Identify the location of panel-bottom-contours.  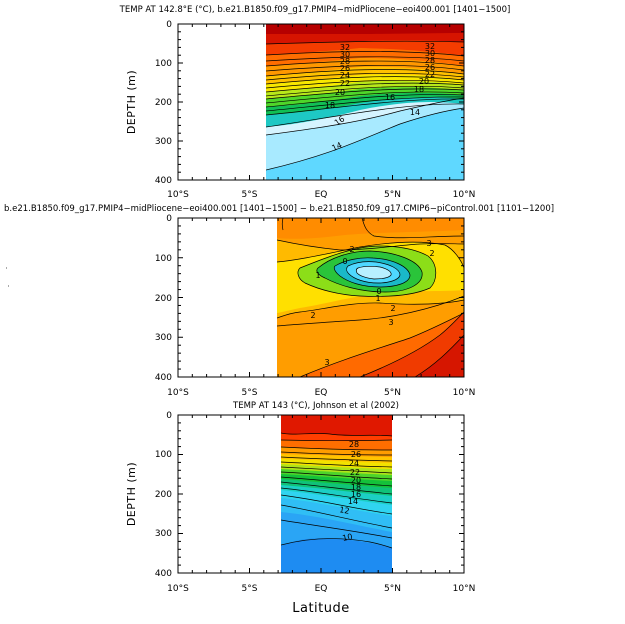
(336, 490).